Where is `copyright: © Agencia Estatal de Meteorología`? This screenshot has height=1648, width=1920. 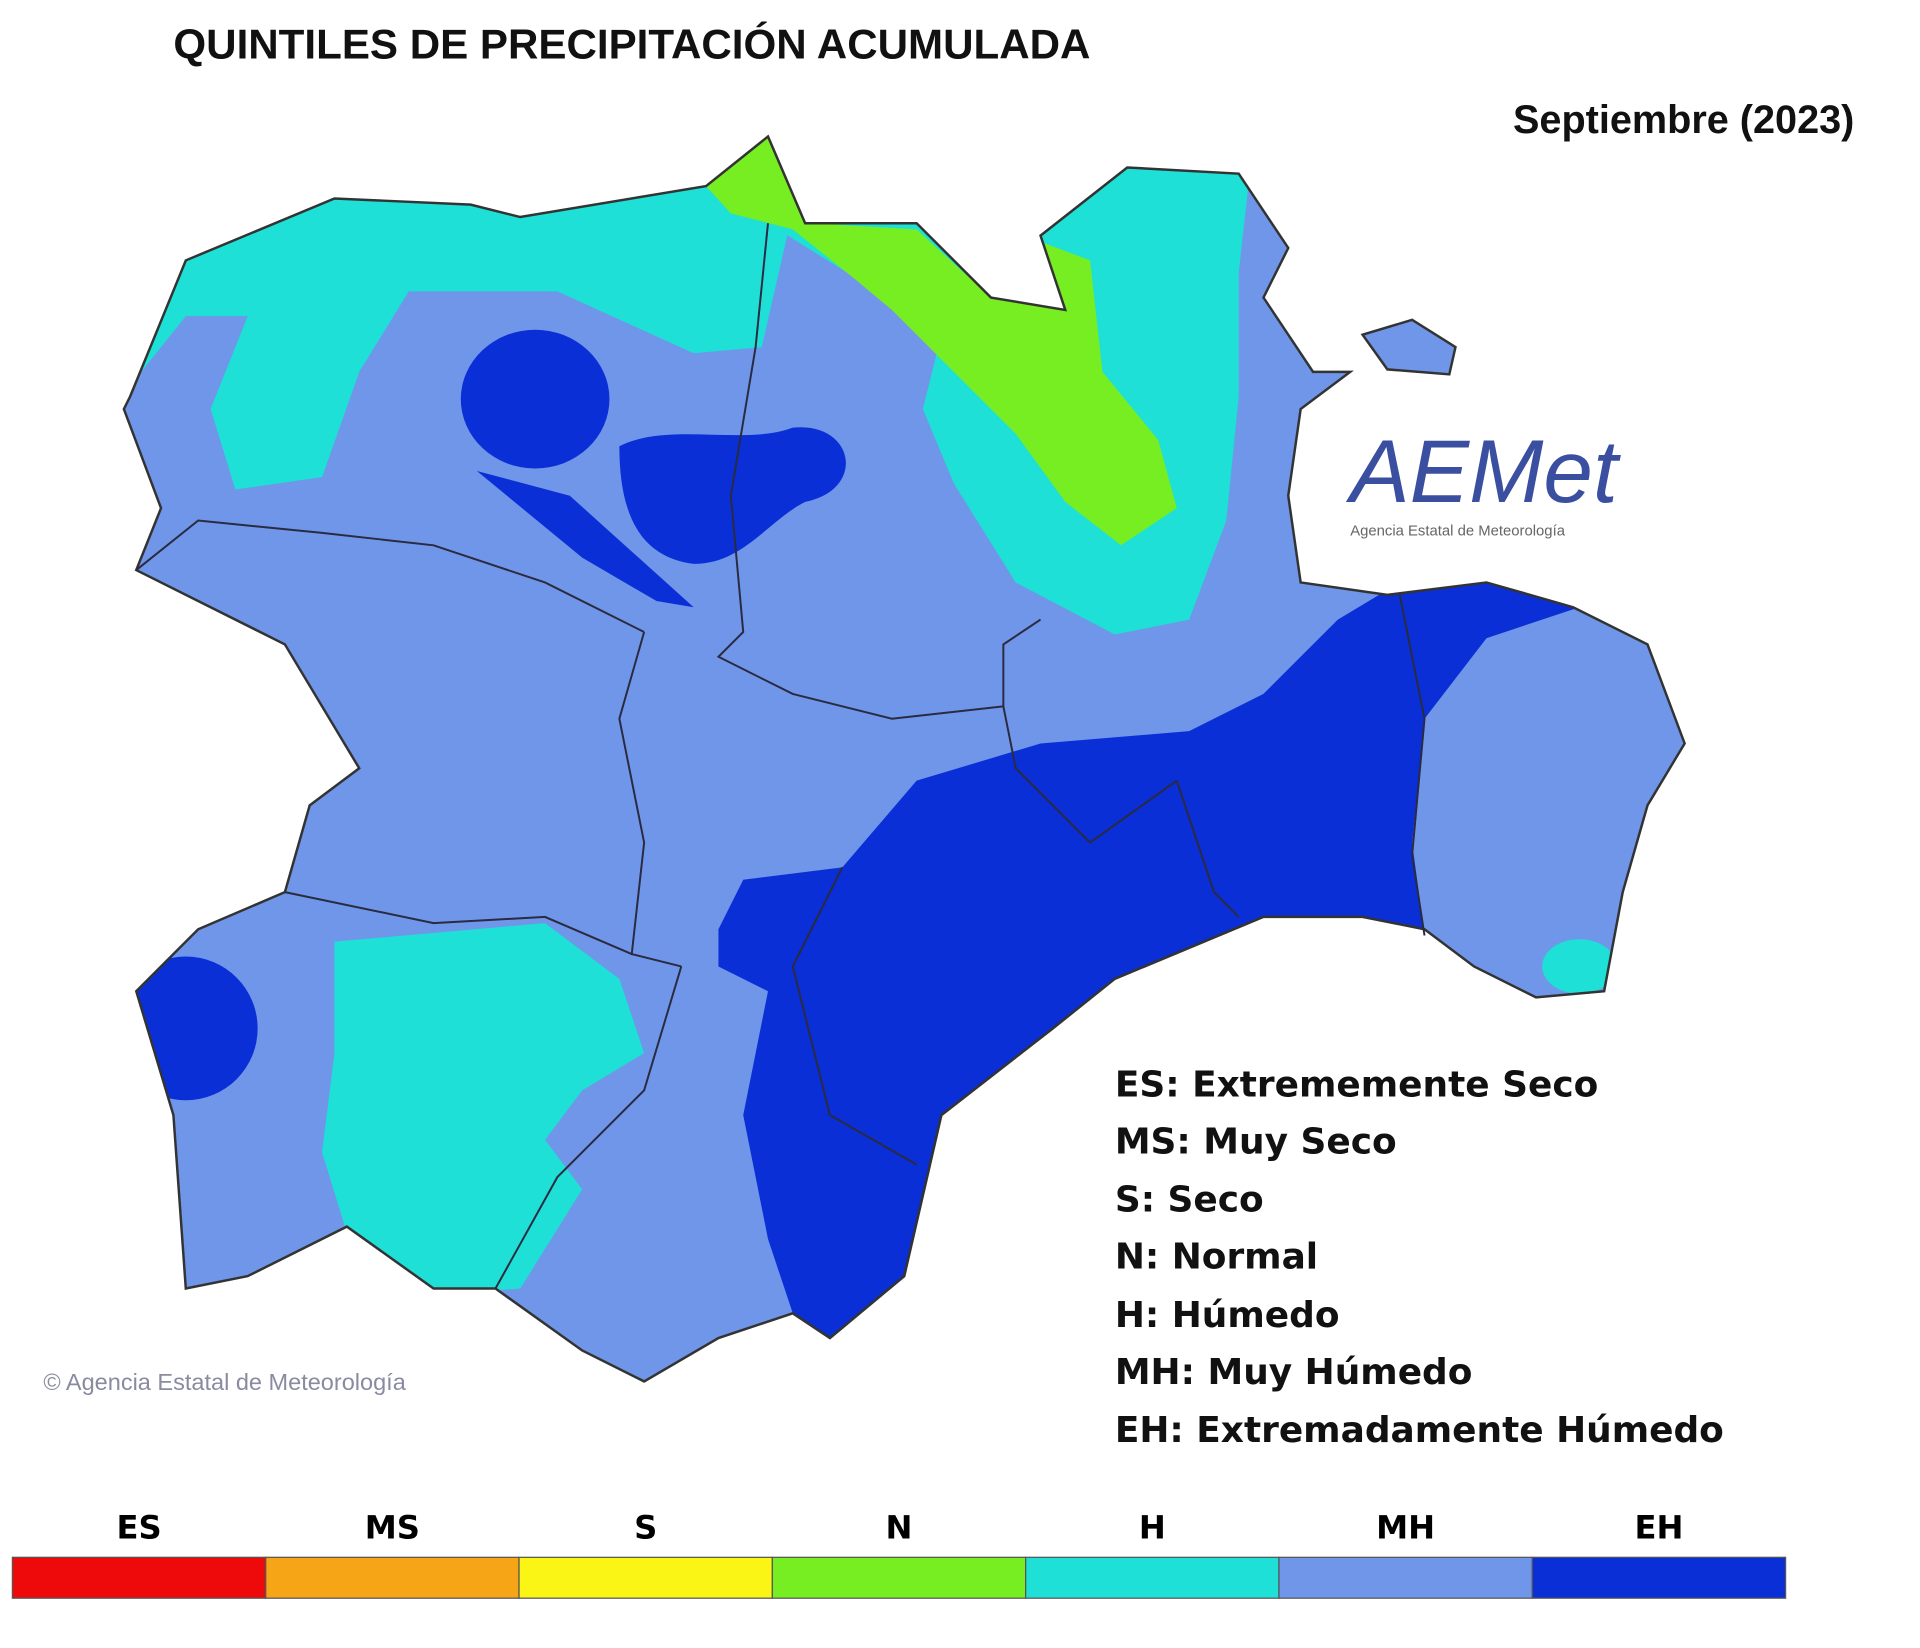 copyright: © Agencia Estatal de Meteorología is located at coordinates (224, 1382).